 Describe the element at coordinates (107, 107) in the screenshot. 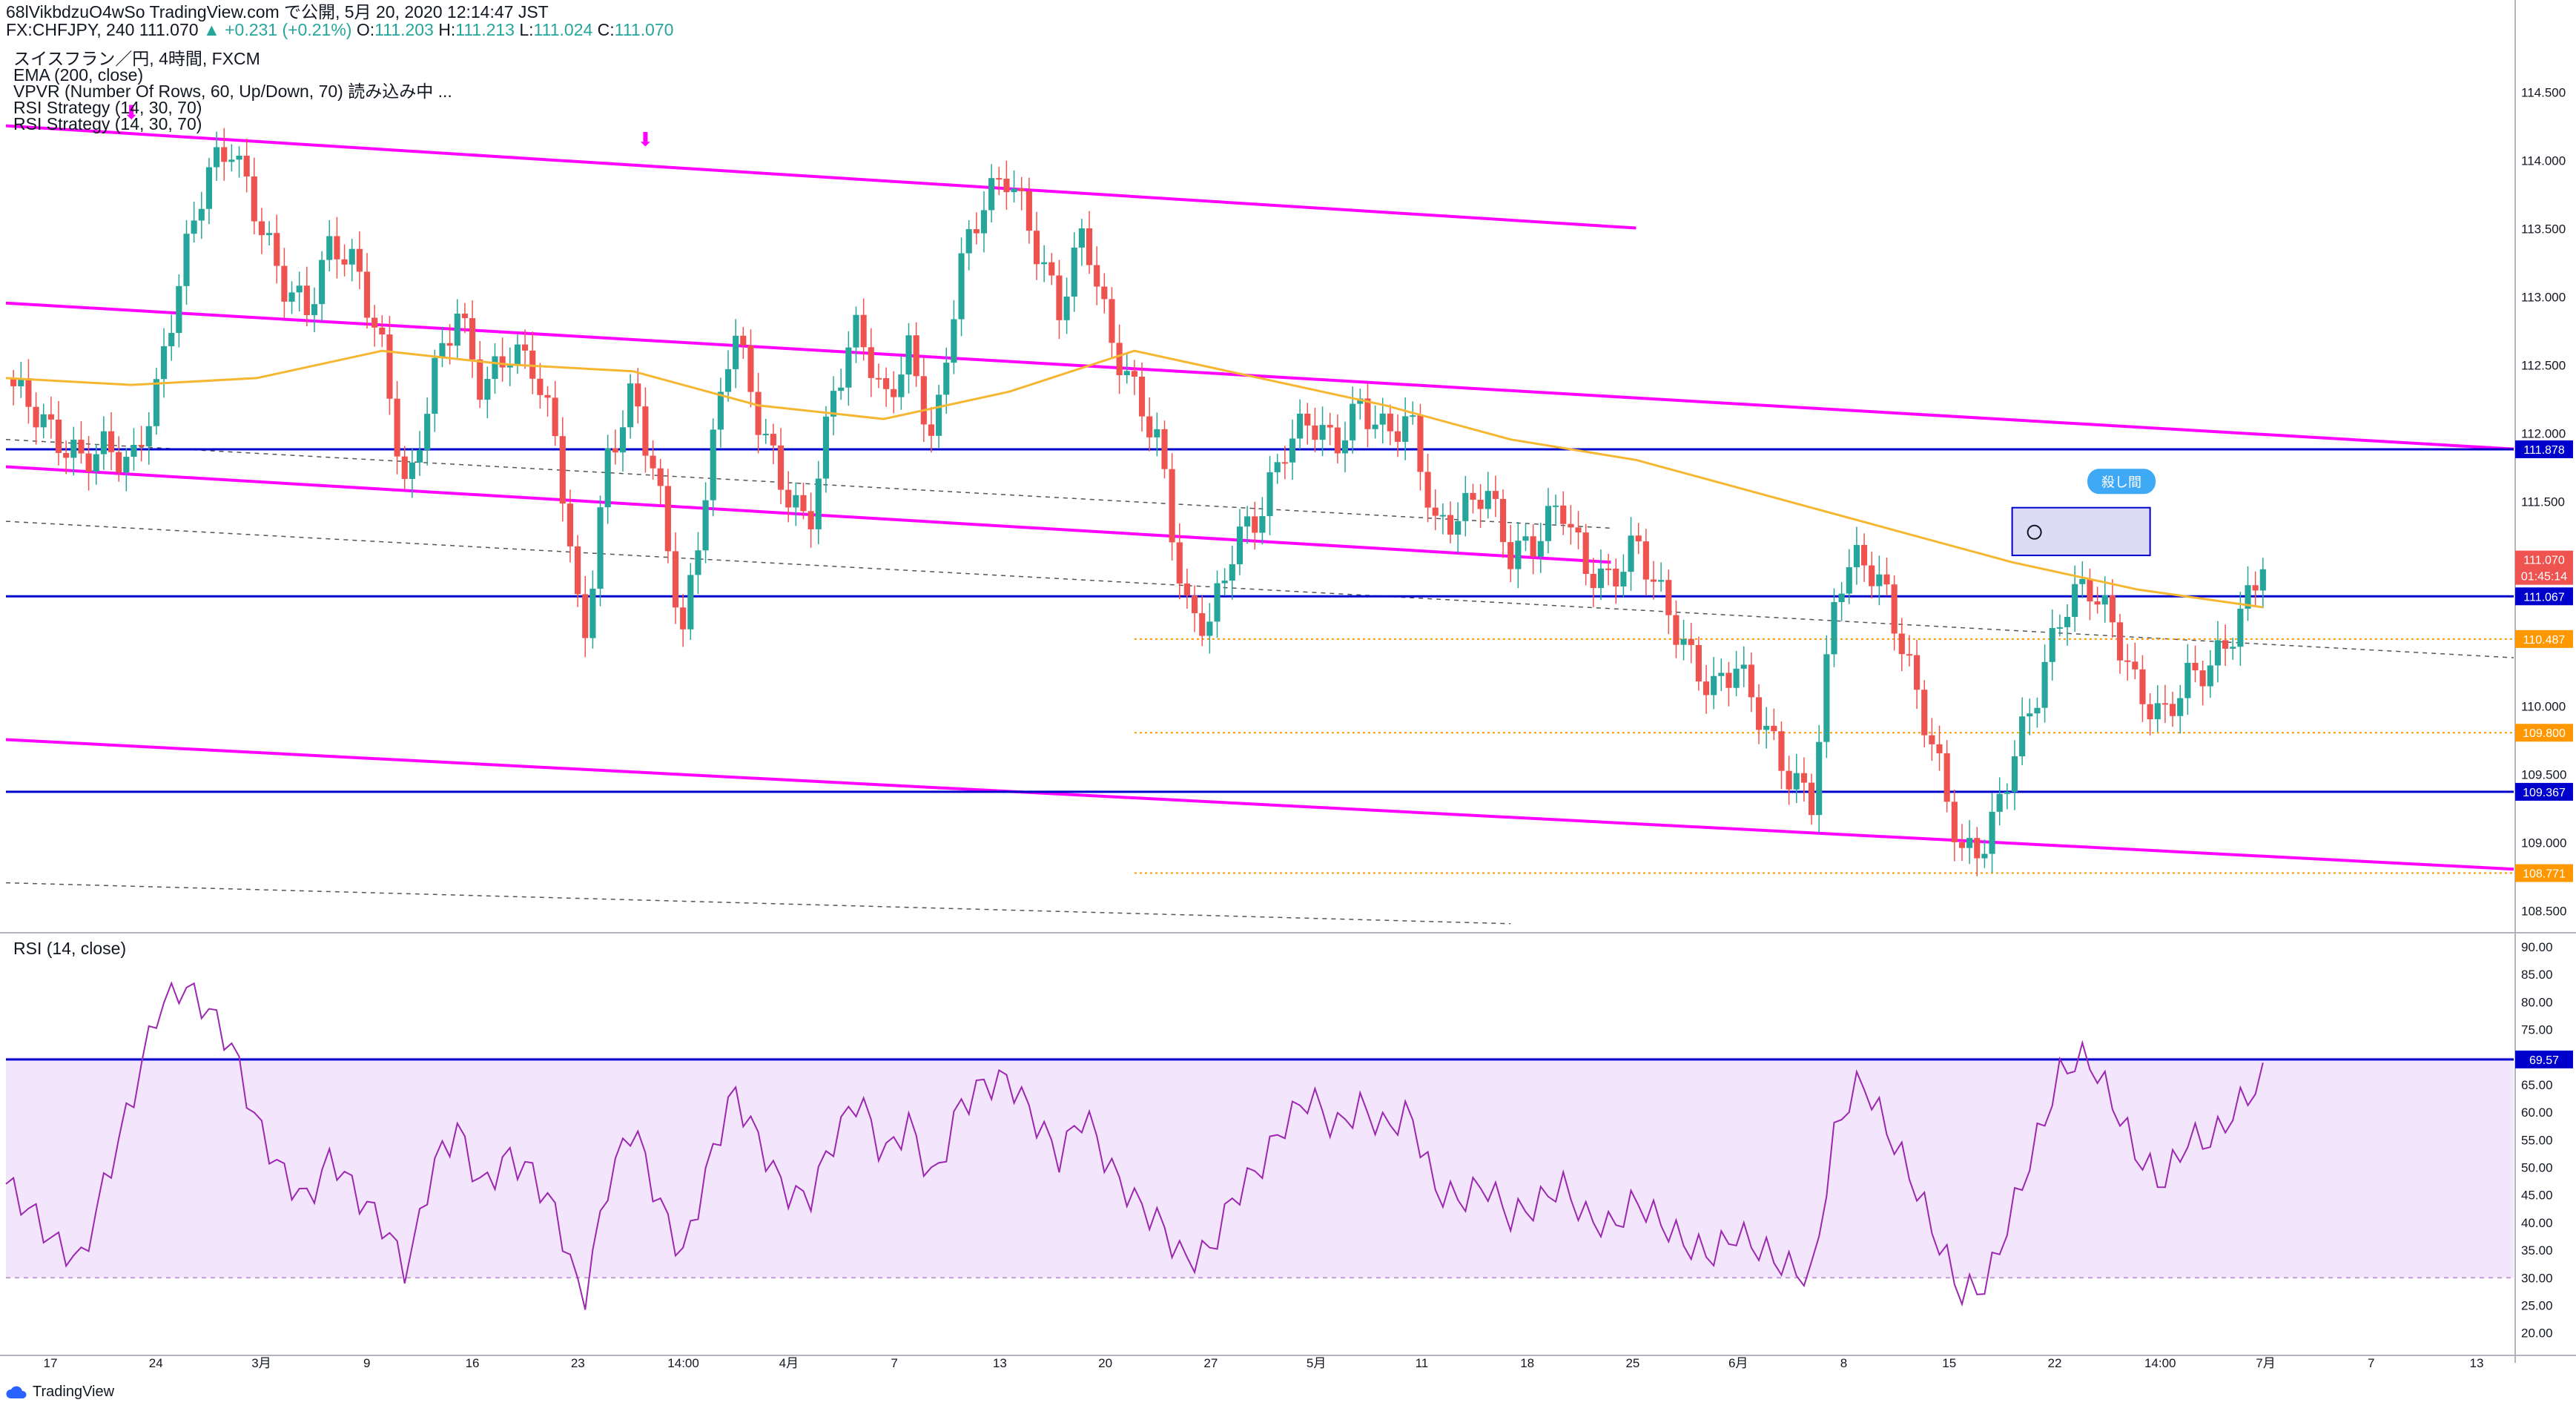

I see `indicator-rsi-strategy-1: RSI Strategy (14, 30, 70)` at that location.